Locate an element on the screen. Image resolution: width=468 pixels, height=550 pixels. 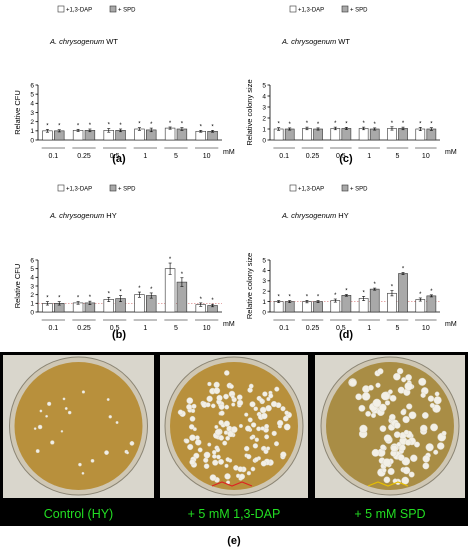
x-tick-label: 5 is located at coordinates (176, 156).